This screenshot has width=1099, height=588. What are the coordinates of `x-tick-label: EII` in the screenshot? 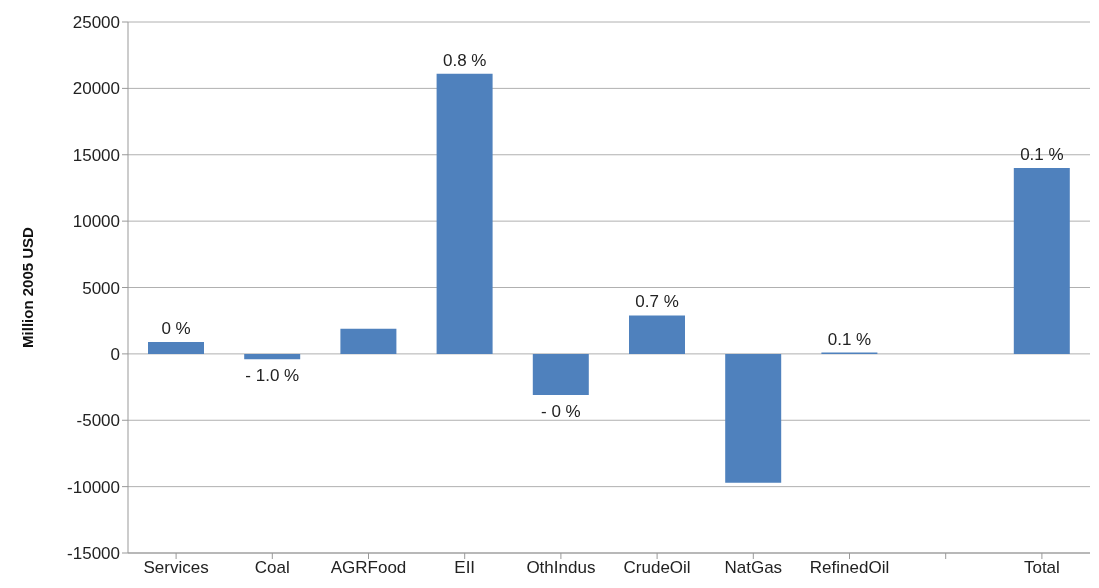 It's located at (465, 568).